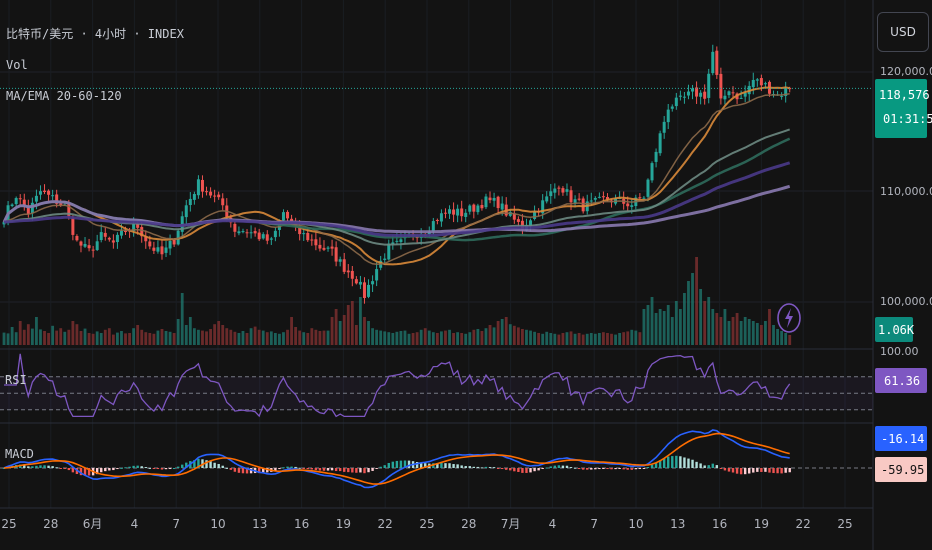 The height and width of the screenshot is (550, 932). What do you see at coordinates (426, 524) in the screenshot?
I see `time-axis: 25 28 6月 4 7 10 13 16 19 22 25 28 7月 4 7 10 13 16 19 22 25` at bounding box center [426, 524].